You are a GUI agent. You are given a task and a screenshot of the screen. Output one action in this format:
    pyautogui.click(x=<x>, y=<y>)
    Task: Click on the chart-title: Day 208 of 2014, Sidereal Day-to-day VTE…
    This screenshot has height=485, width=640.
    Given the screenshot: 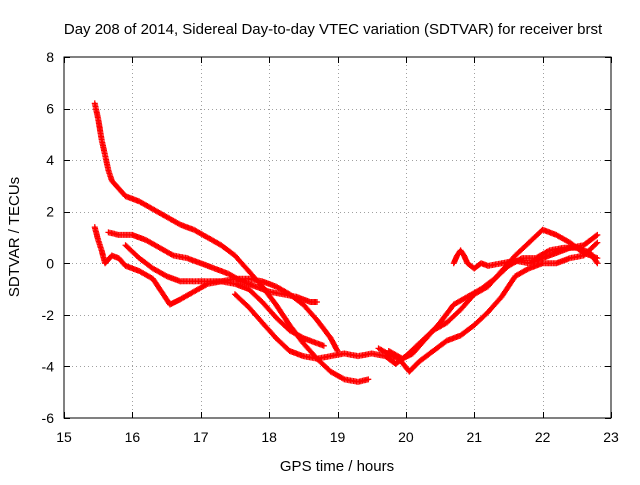 What is the action you would take?
    pyautogui.click(x=333, y=29)
    